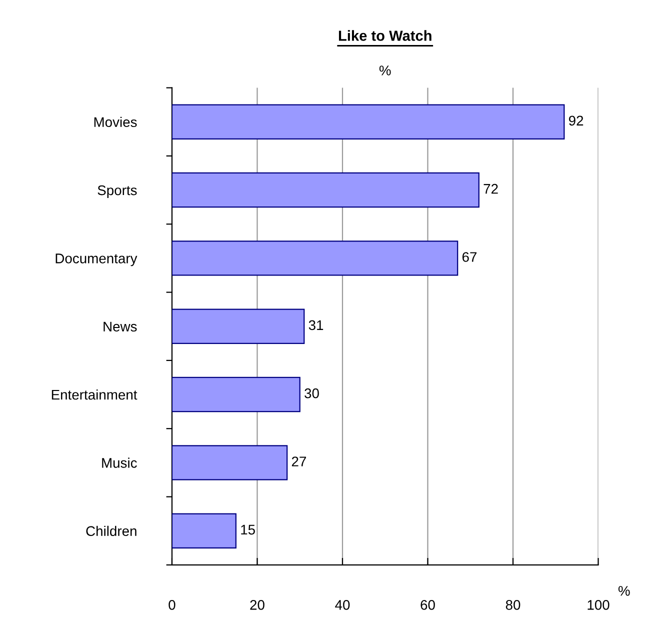 The width and height of the screenshot is (664, 627). Describe the element at coordinates (342, 605) in the screenshot. I see `x-tick-label: 40` at that location.